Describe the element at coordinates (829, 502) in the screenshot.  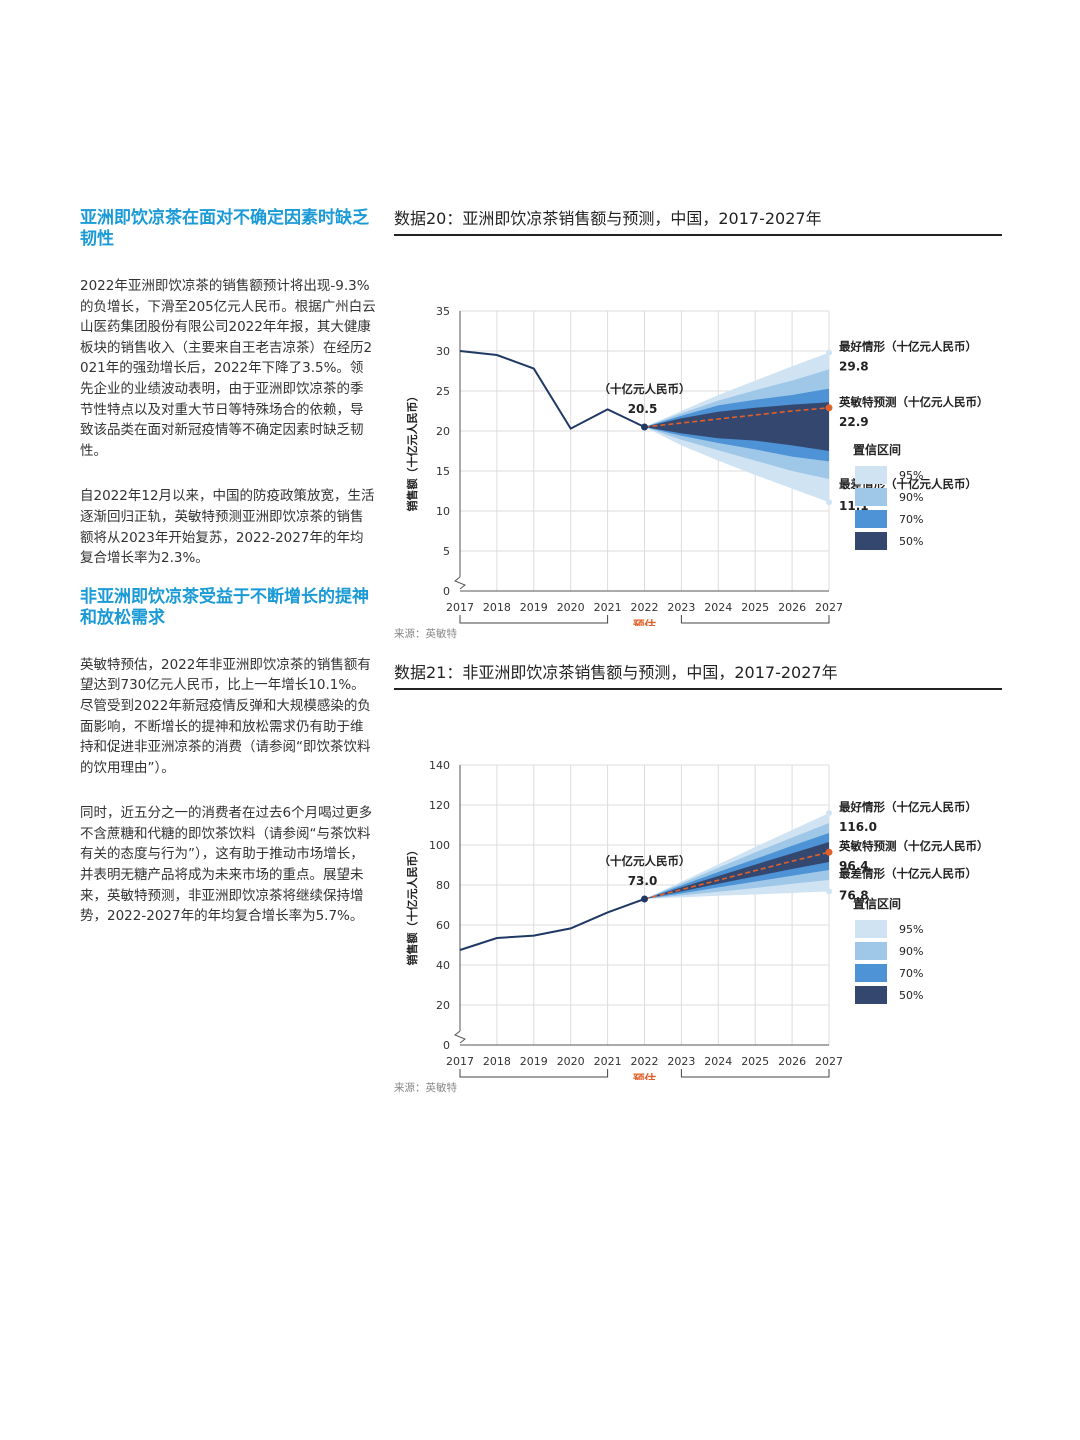
I see `worst-case-point` at that location.